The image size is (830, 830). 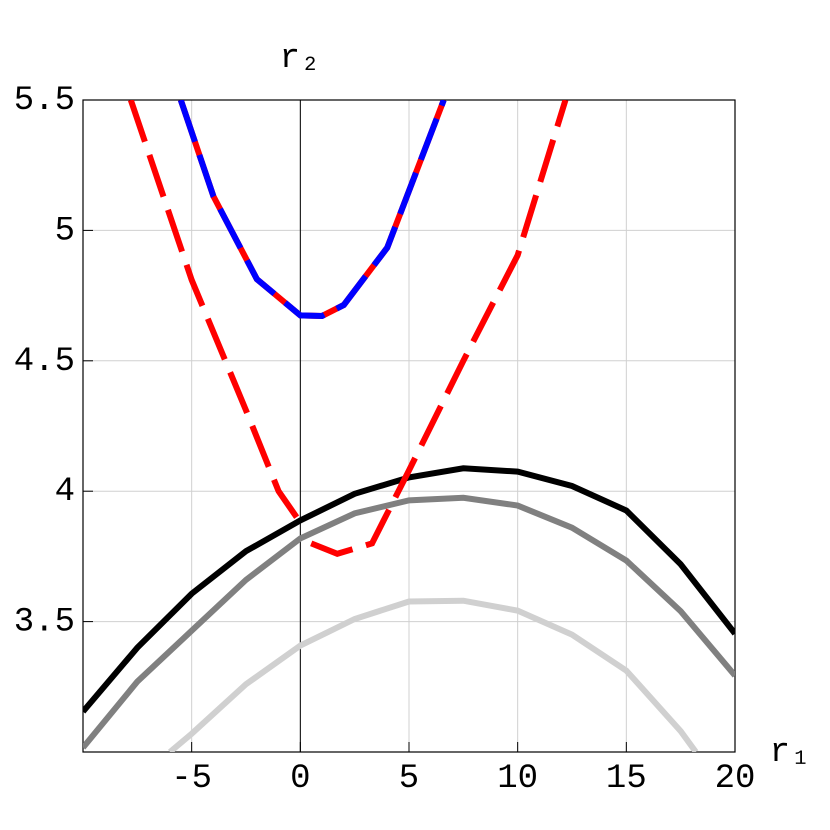 I want to click on x-tick-label: 10, so click(x=517, y=779).